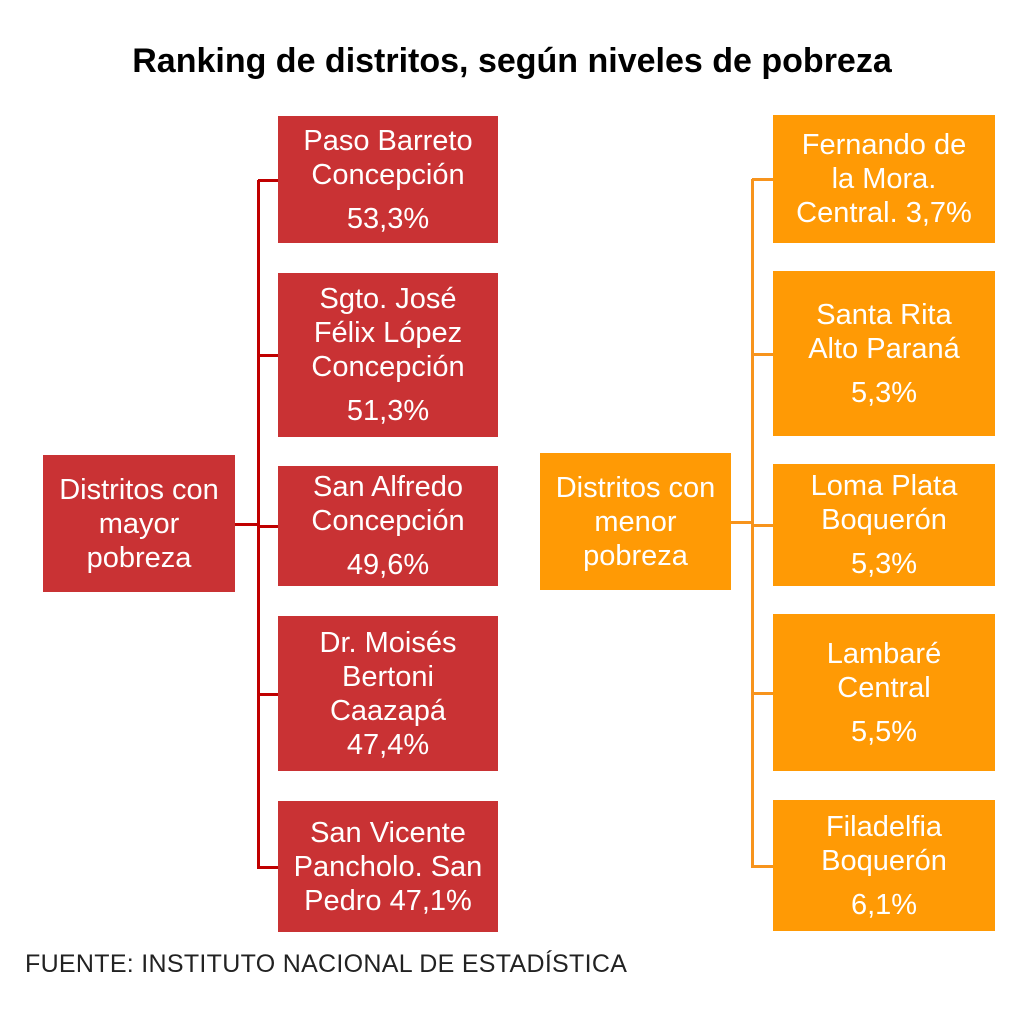 This screenshot has width=1024, height=1024. What do you see at coordinates (884, 145) in the screenshot?
I see `box-text-line: Fernando de` at bounding box center [884, 145].